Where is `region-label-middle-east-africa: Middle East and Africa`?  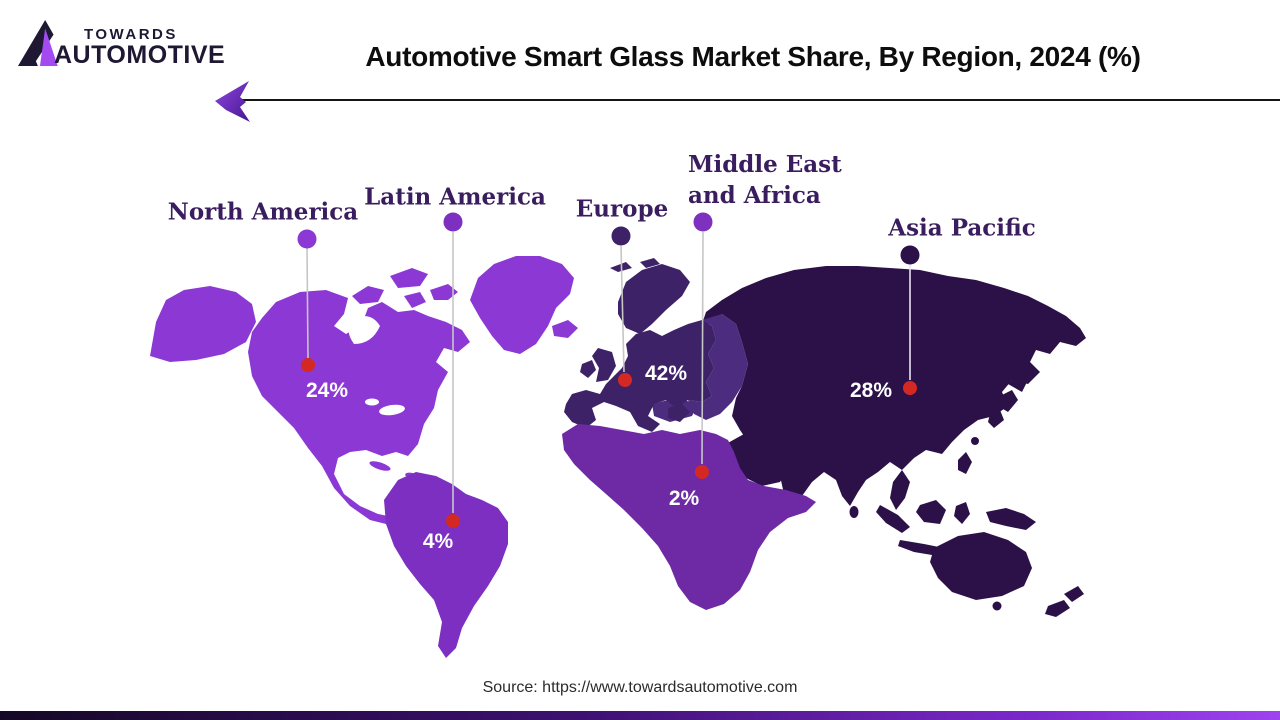
region-label-middle-east-africa: Middle East and Africa is located at coordinates (765, 180).